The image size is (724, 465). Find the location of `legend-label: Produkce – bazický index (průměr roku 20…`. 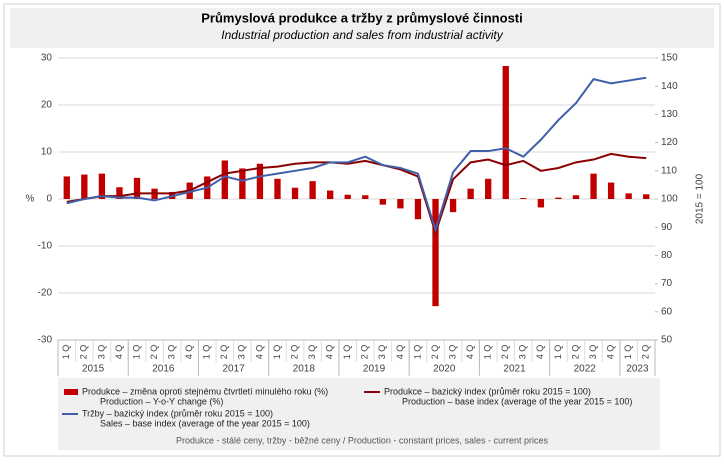

legend-label: Produkce – bazický index (průměr roku 20… is located at coordinates (487, 391).